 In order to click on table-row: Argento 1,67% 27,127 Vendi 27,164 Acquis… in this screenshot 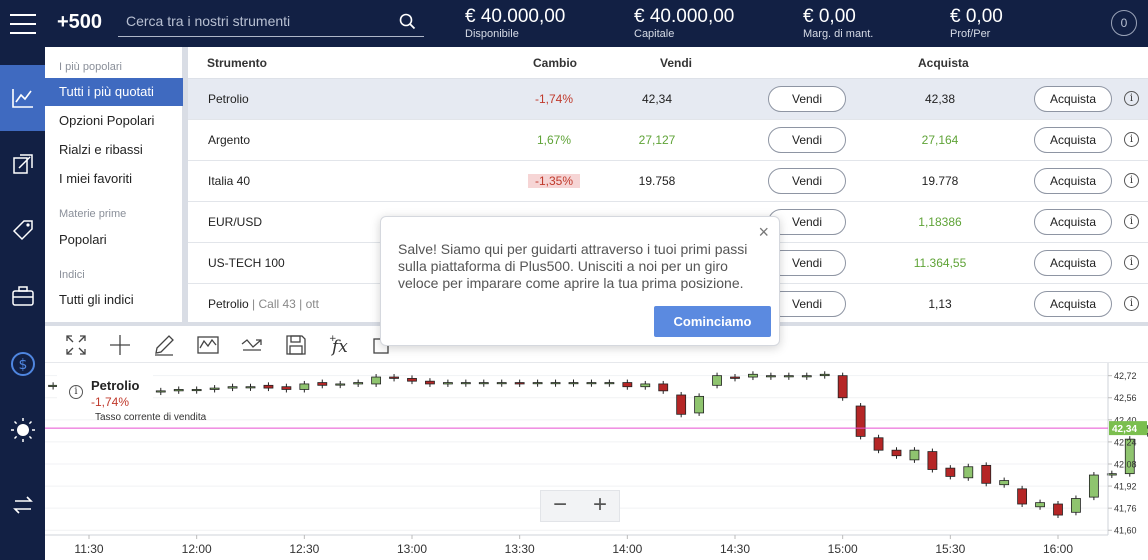, I will do `click(668, 140)`.